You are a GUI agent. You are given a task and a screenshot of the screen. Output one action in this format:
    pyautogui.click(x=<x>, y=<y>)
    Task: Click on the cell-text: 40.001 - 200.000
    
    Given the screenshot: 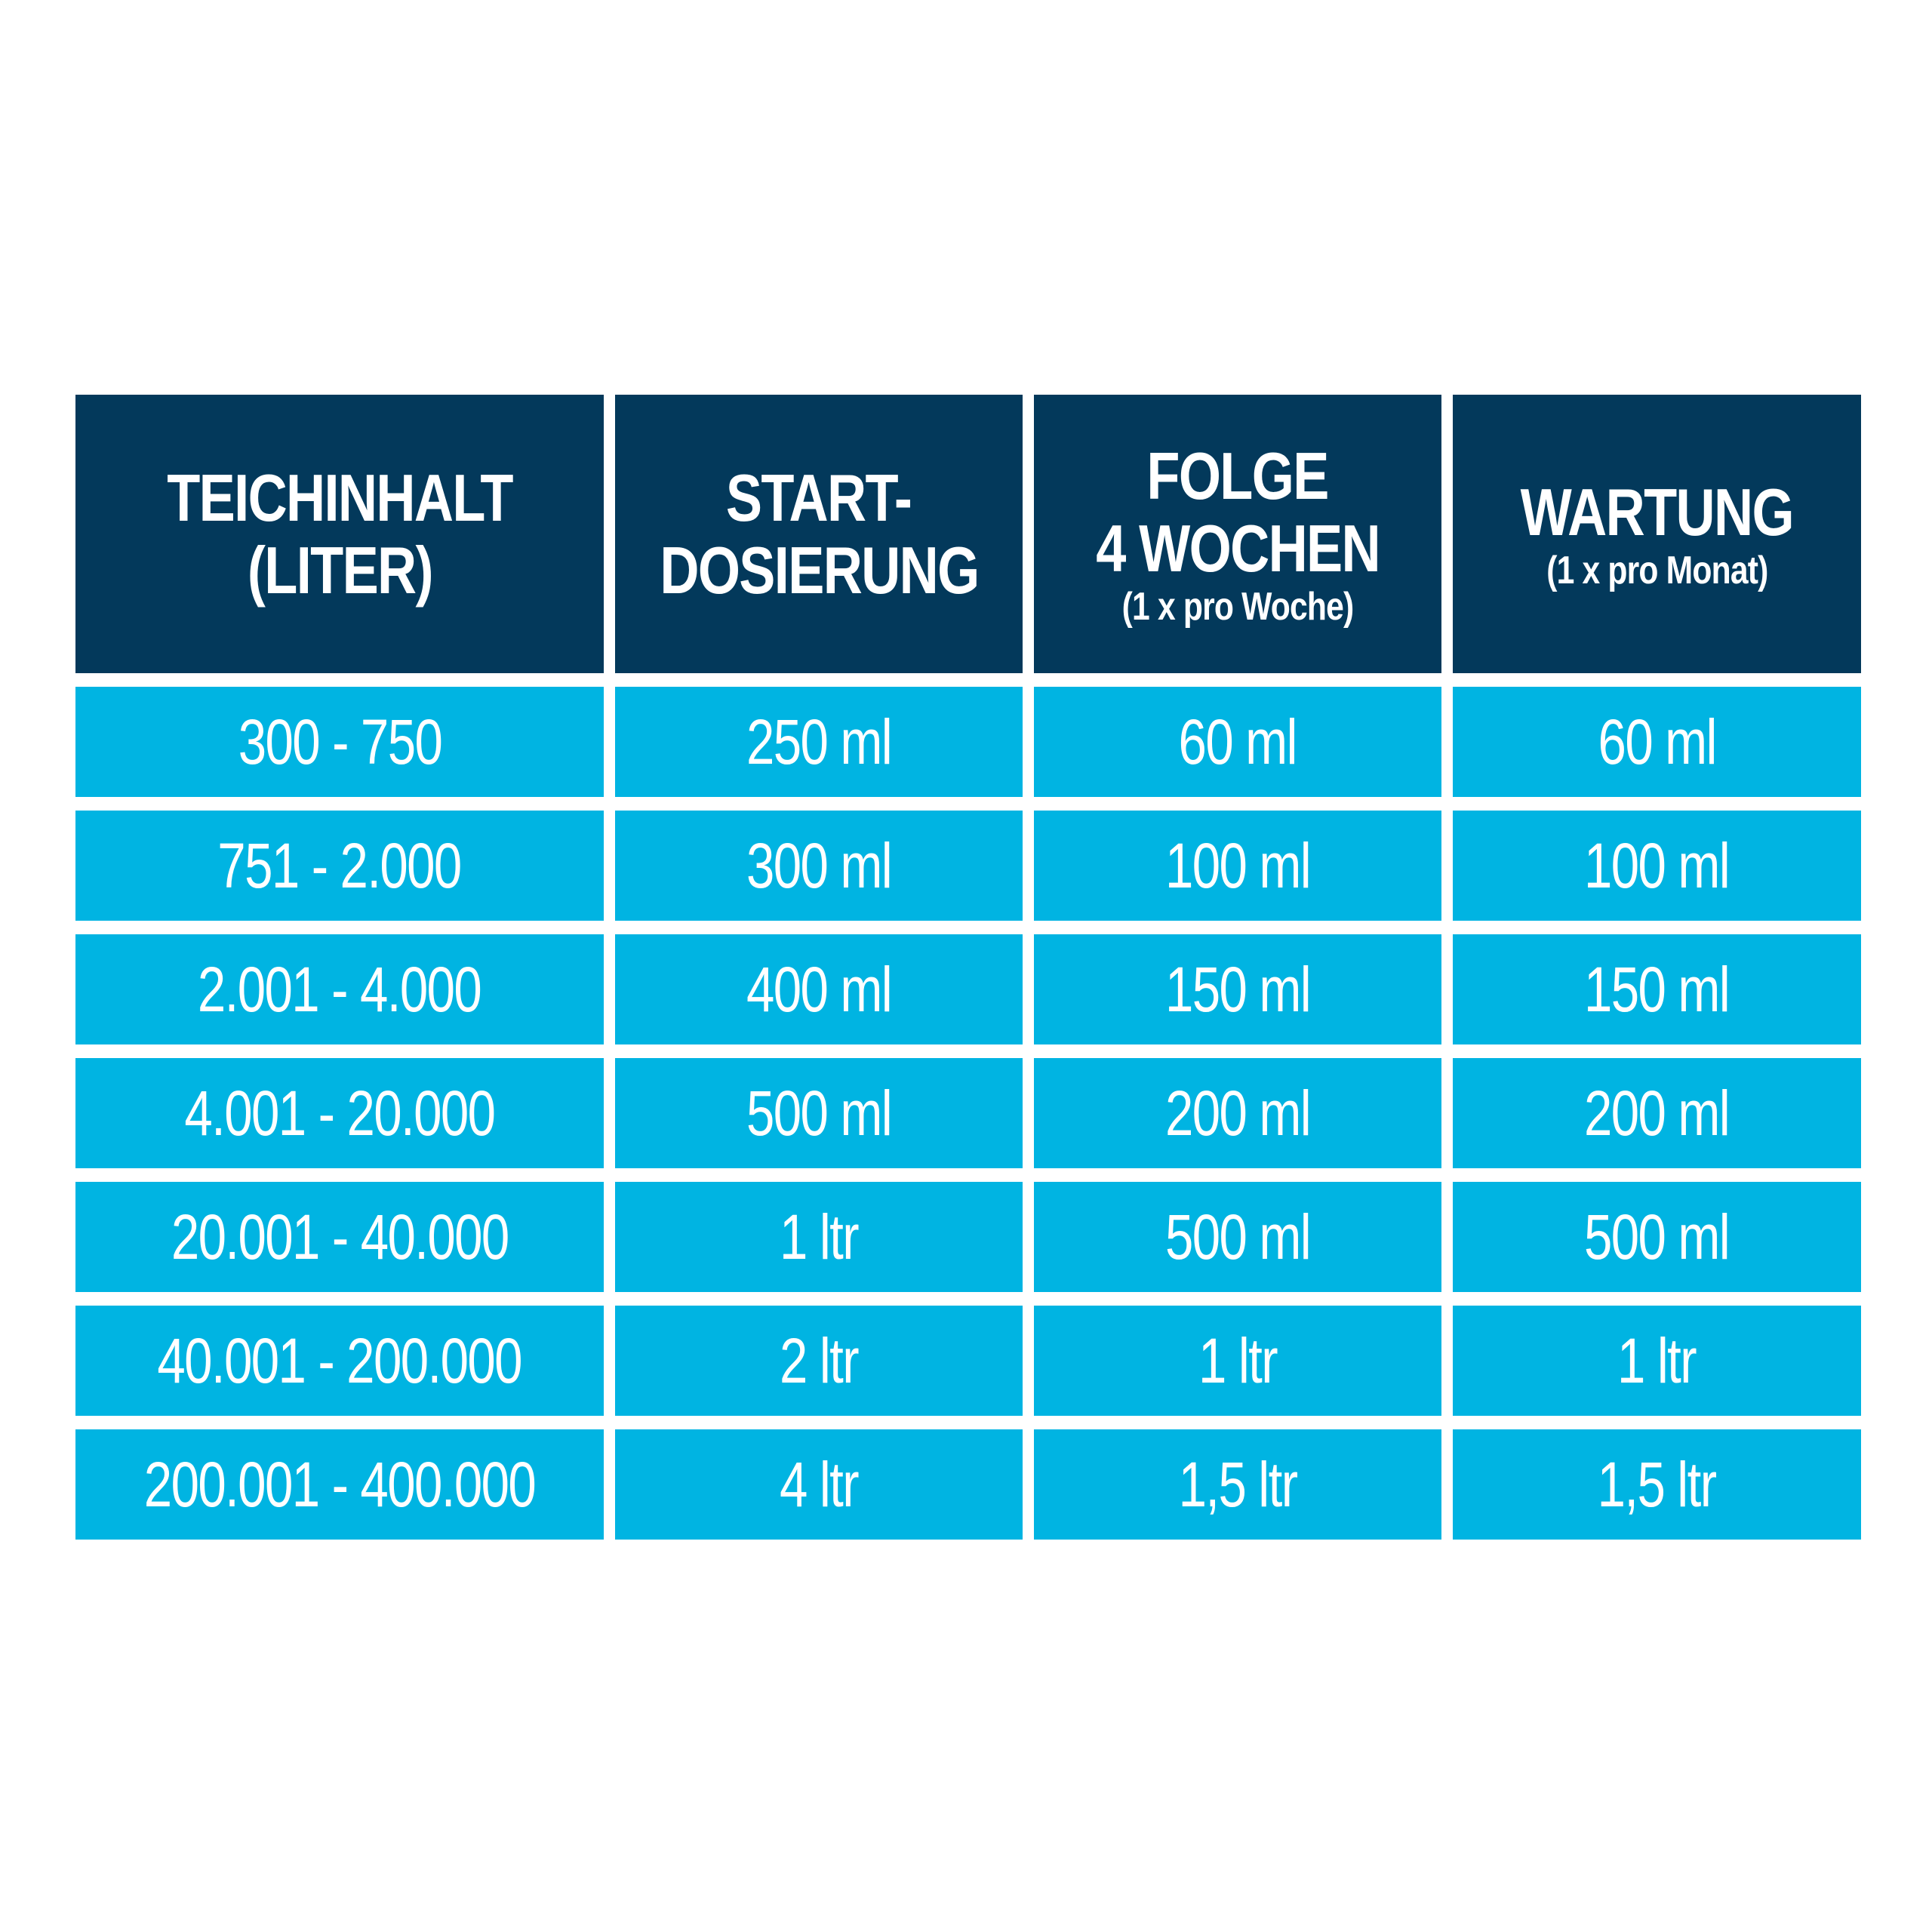 What is the action you would take?
    pyautogui.click(x=340, y=1360)
    